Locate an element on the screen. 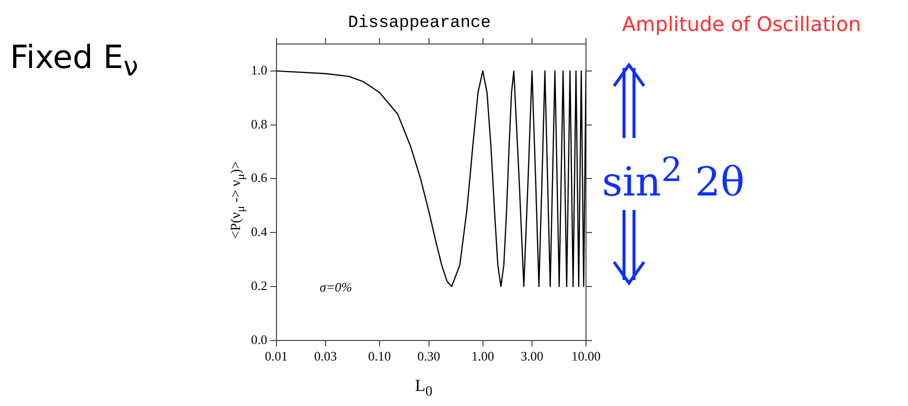 This screenshot has width=908, height=406. text: sin$^{2}$ 2θ is located at coordinates (673, 178).